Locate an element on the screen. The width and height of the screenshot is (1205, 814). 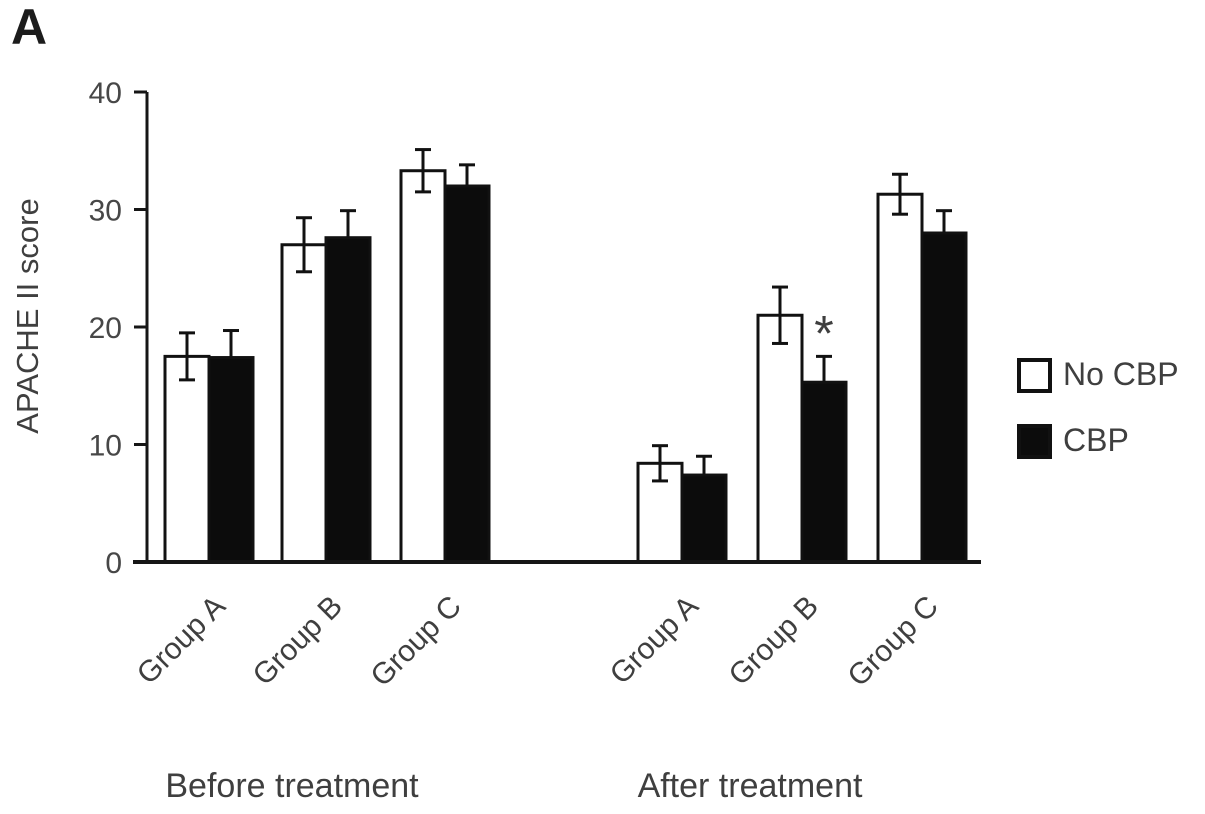
y-tick-label: 40 is located at coordinates (105, 93).